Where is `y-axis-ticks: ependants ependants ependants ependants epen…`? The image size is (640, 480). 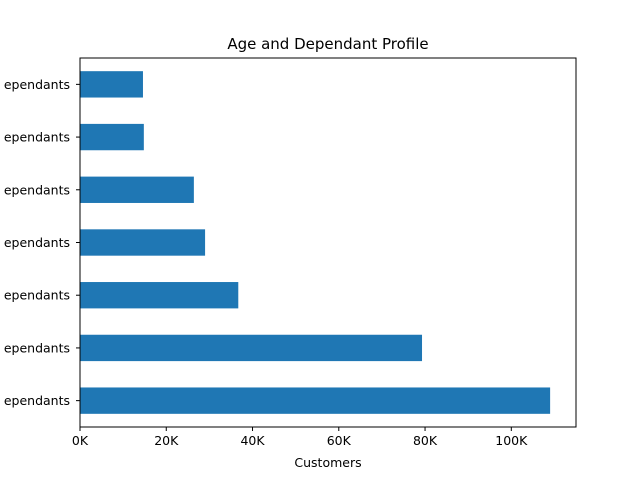
y-axis-ticks: ependants ependants ependants ependants epen… is located at coordinates (42, 242).